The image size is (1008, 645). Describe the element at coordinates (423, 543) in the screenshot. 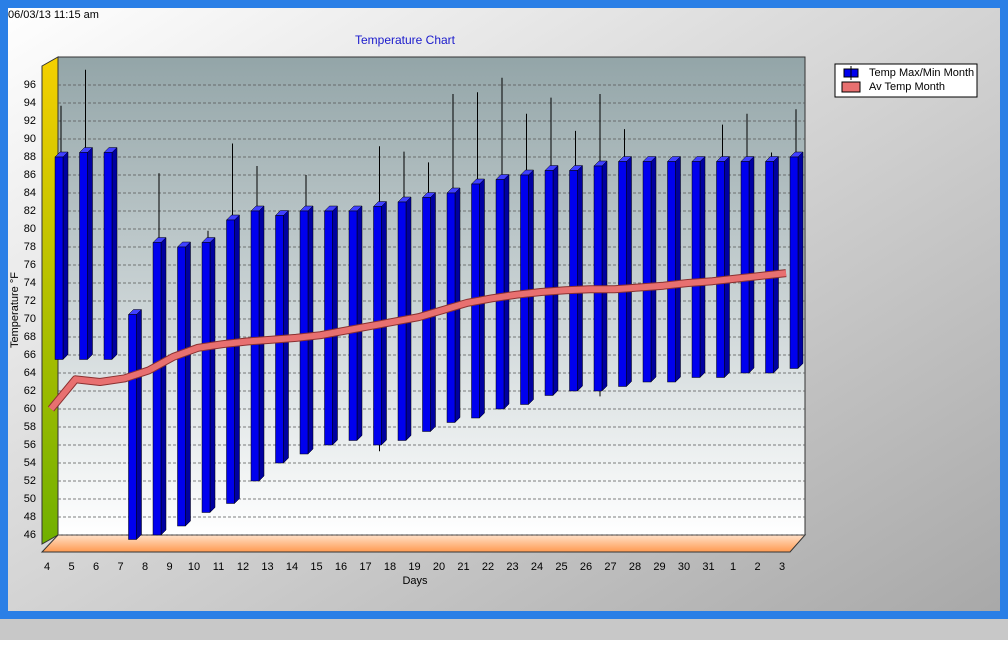

I see `floor` at that location.